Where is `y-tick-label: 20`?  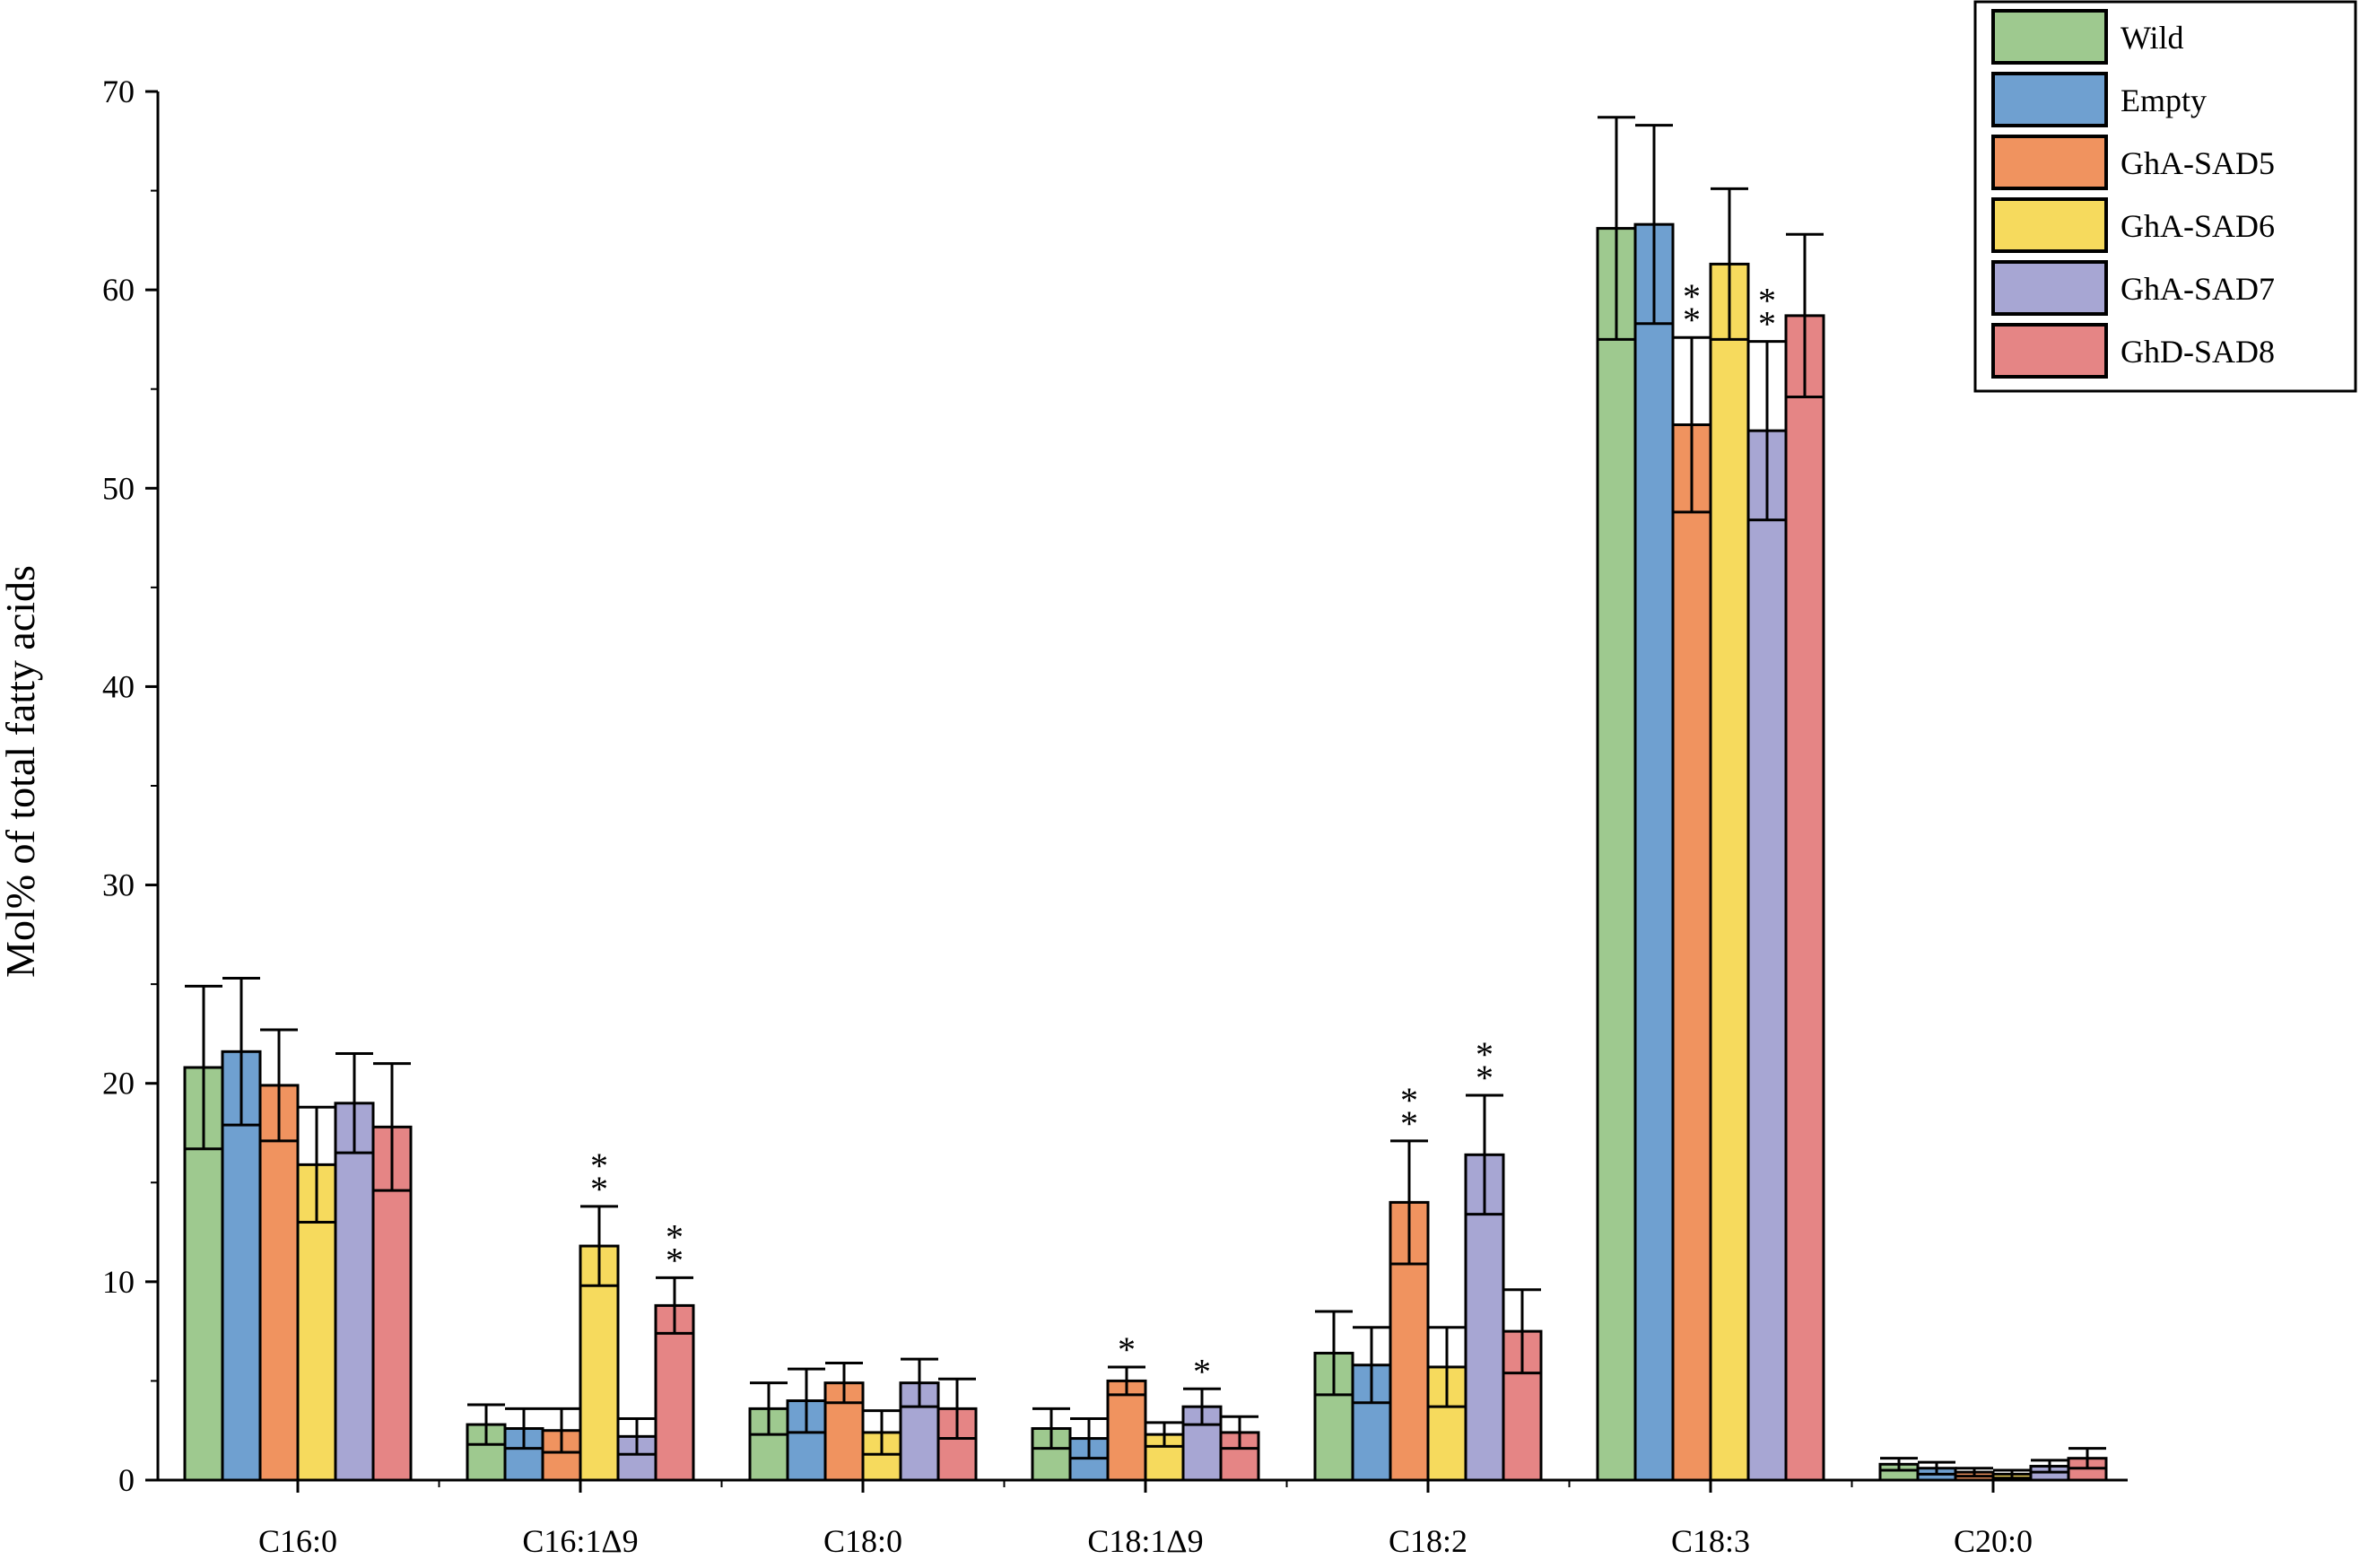
y-tick-label: 20 is located at coordinates (118, 1084).